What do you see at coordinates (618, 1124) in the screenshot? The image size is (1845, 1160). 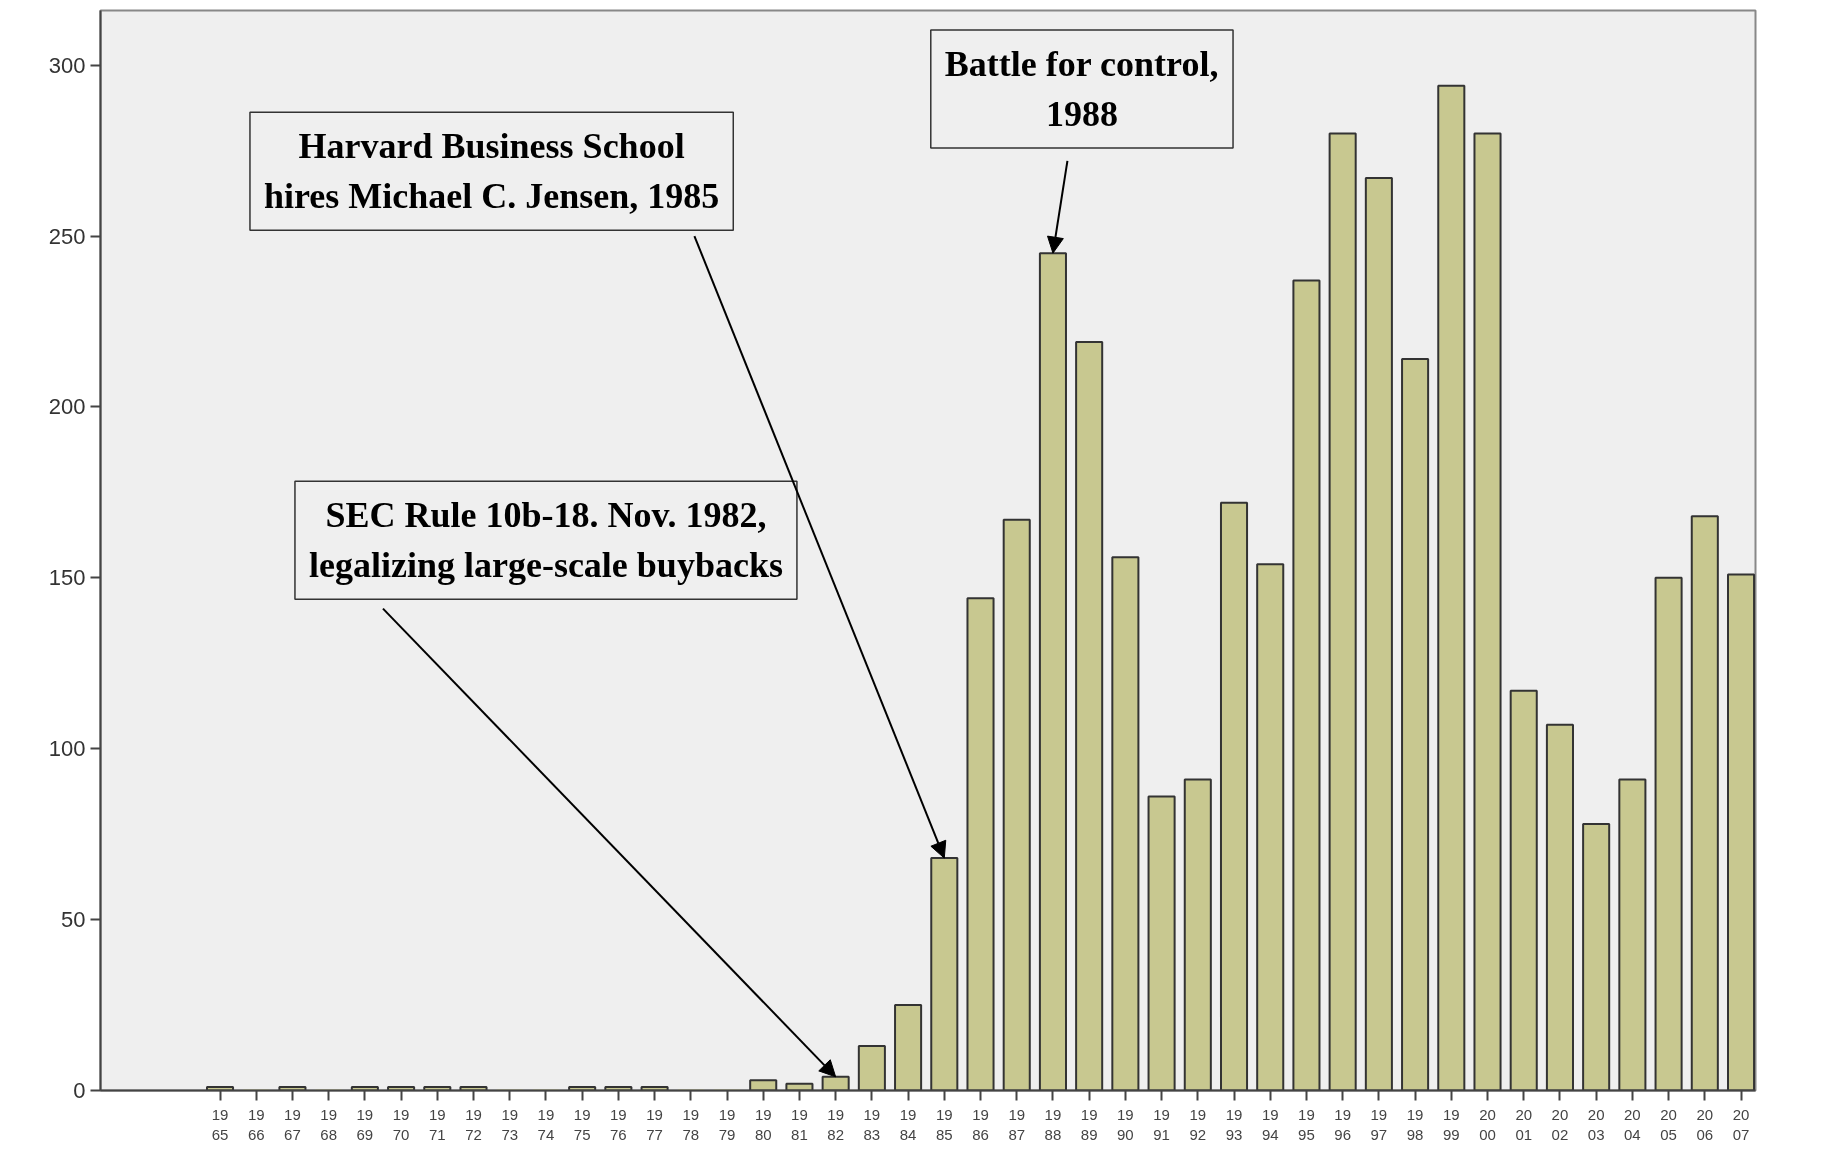 I see `x-tick-label: 19 76` at bounding box center [618, 1124].